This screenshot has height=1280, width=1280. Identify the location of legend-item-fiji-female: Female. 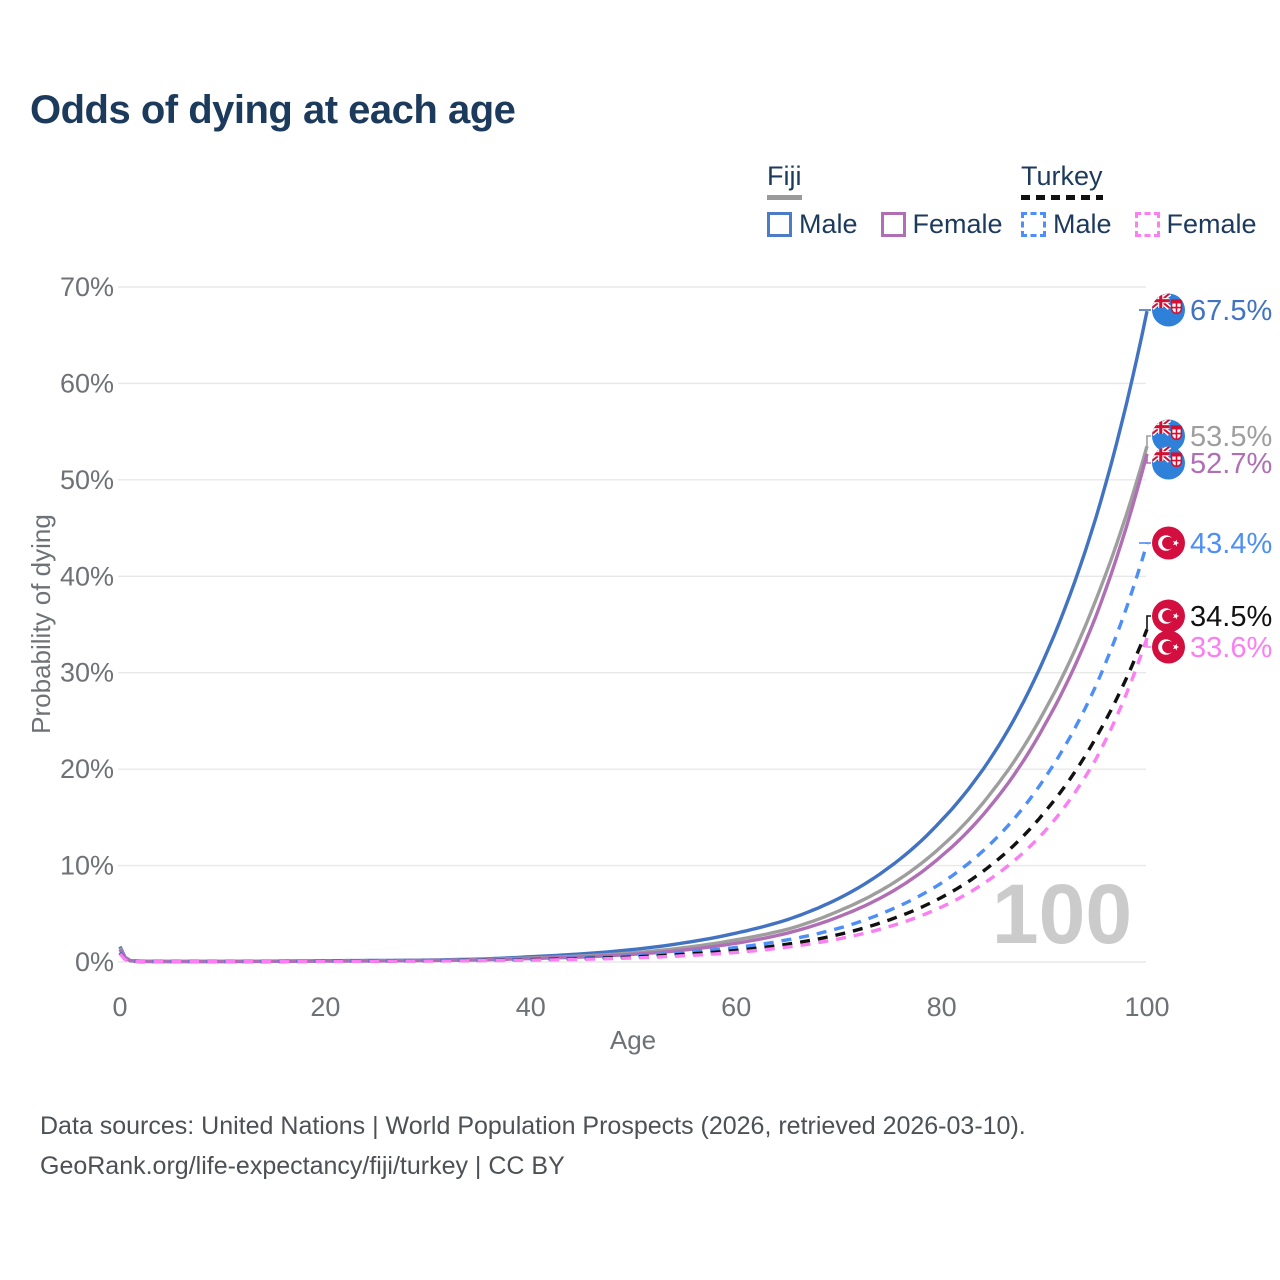
(941, 224).